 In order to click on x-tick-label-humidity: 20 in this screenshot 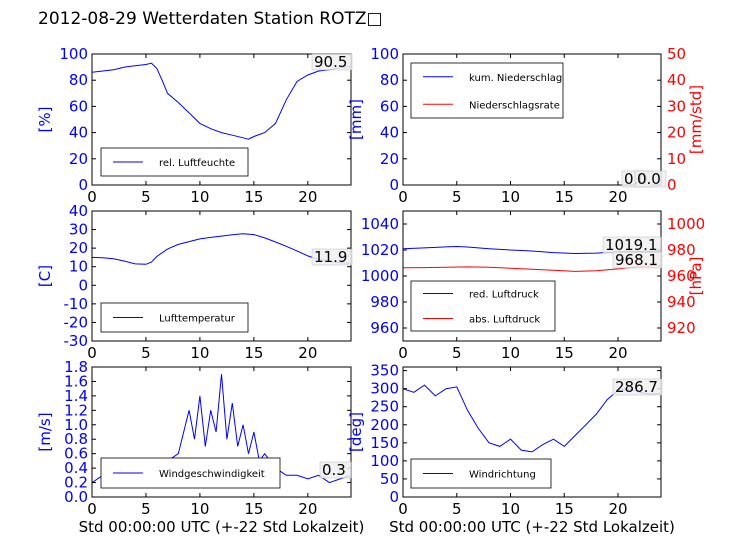, I will do `click(307, 197)`.